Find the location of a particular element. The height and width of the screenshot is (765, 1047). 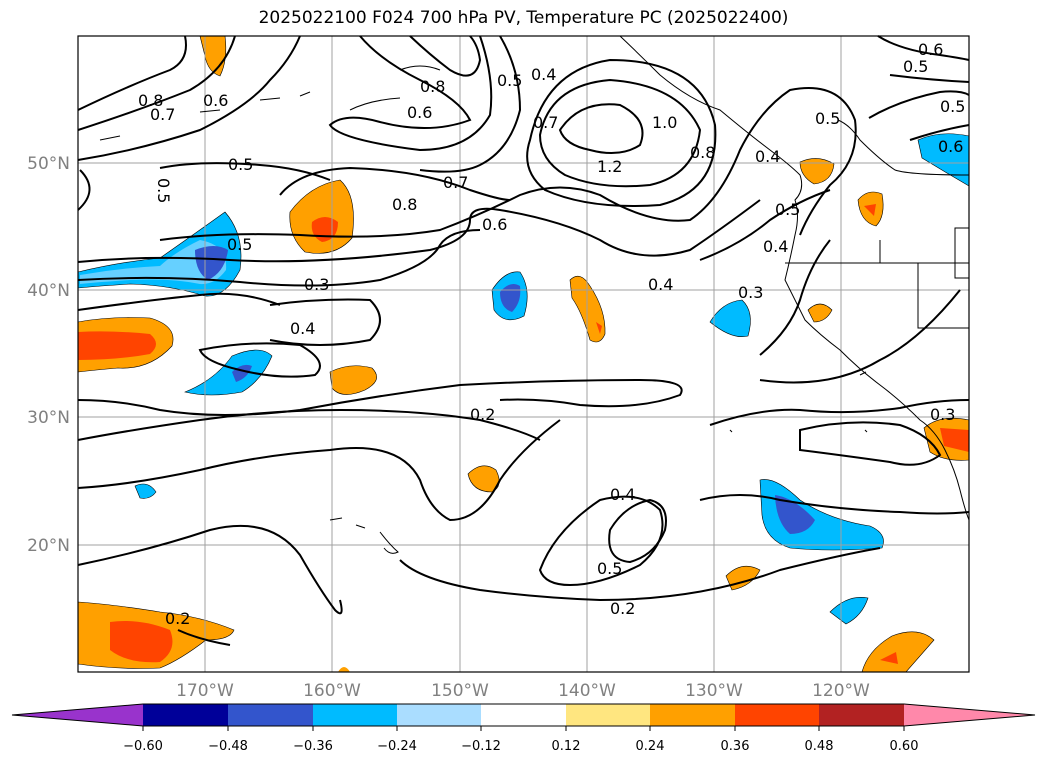

lat-label-40n: 40°N is located at coordinates (48, 291).